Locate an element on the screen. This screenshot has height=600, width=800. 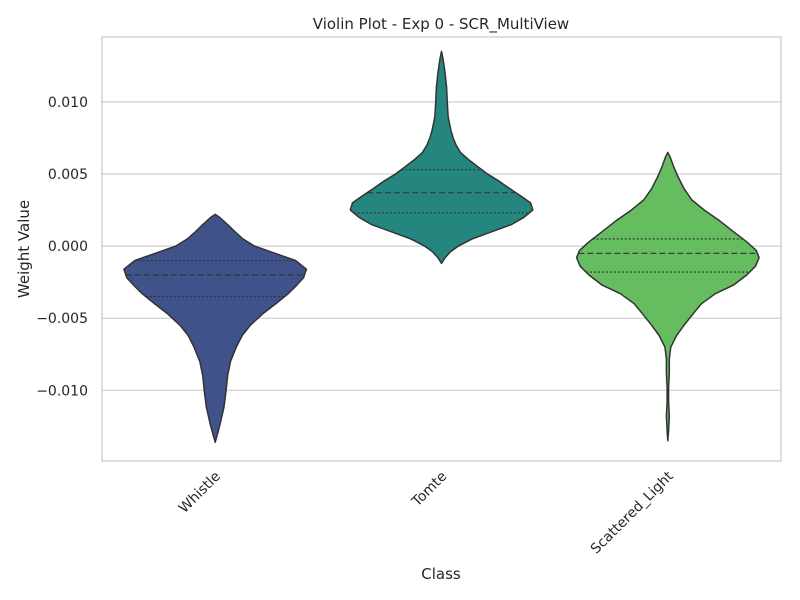
x-axis-label: Class is located at coordinates (441, 574).